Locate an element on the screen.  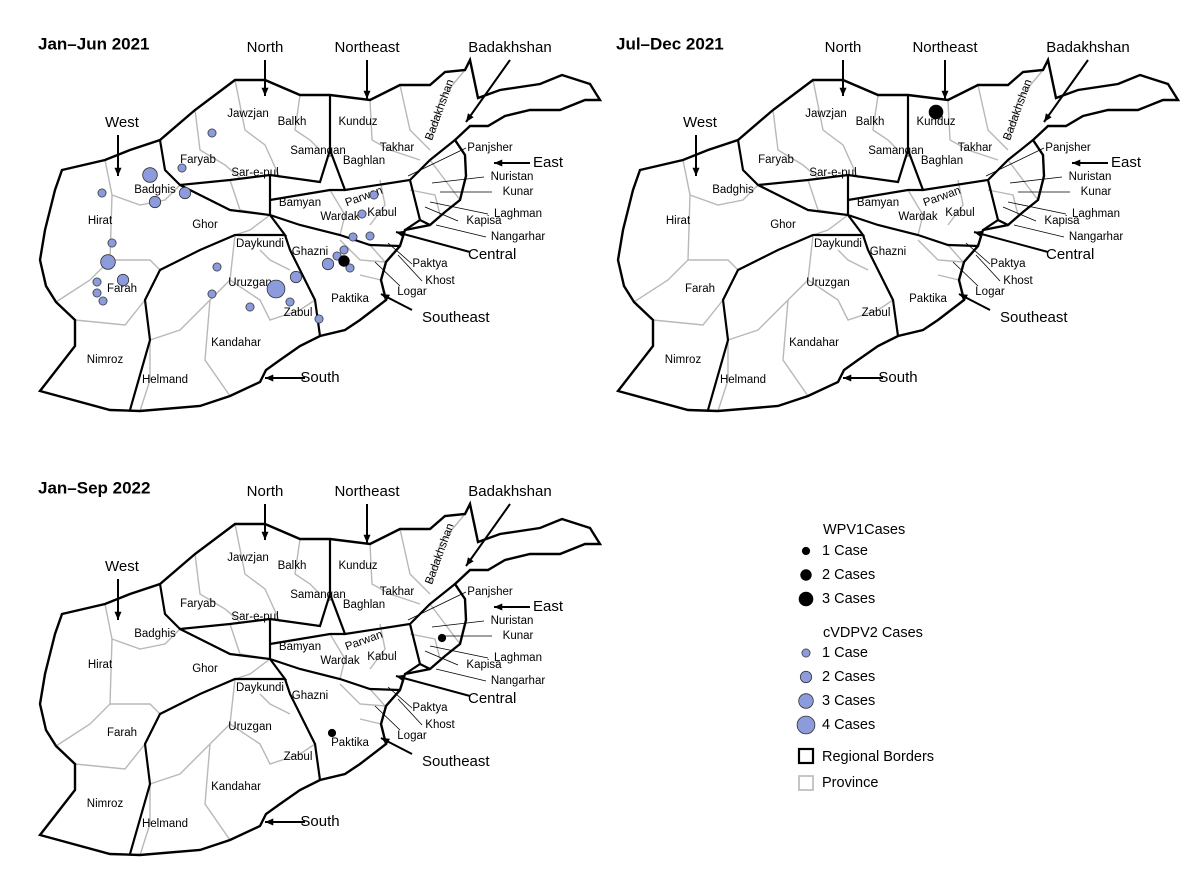
province-label: Bamyan is located at coordinates (300, 647).